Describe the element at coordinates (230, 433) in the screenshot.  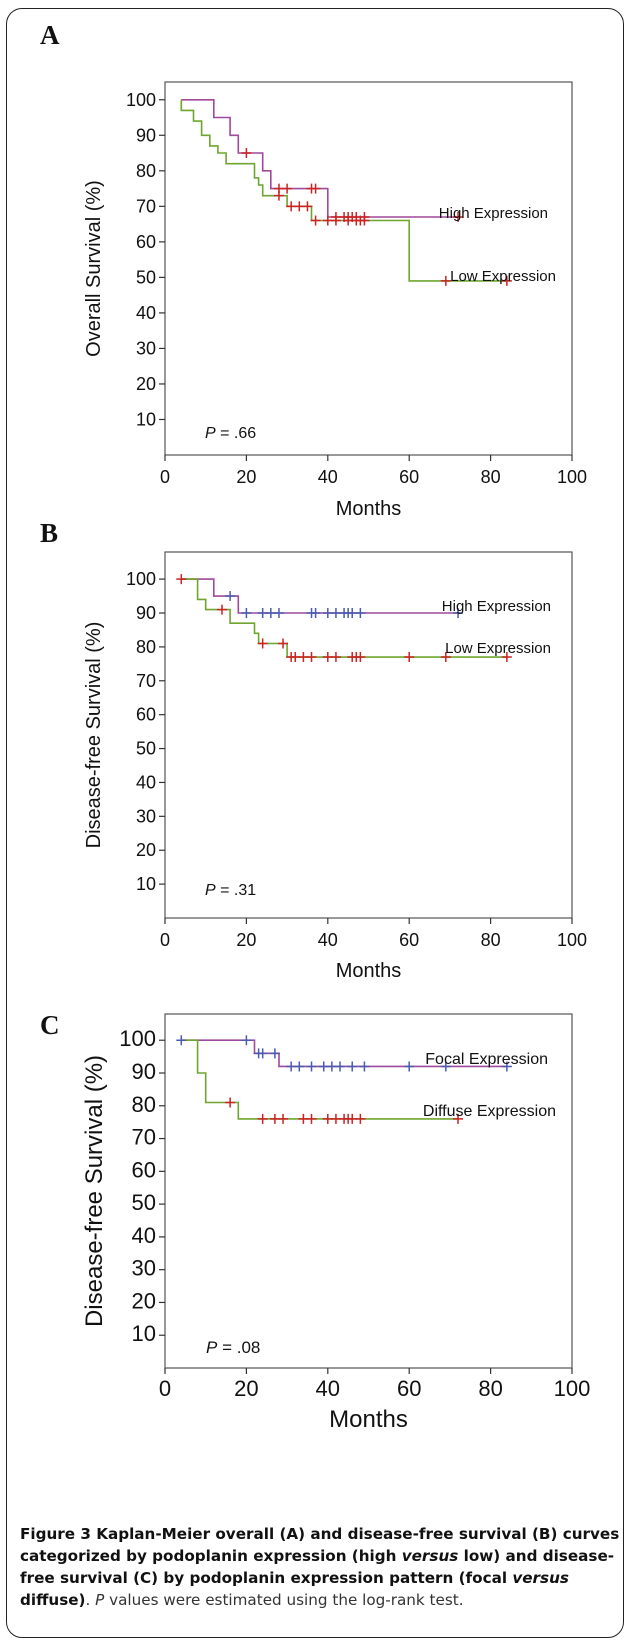
I see `p-value-annotation: P = .66` at that location.